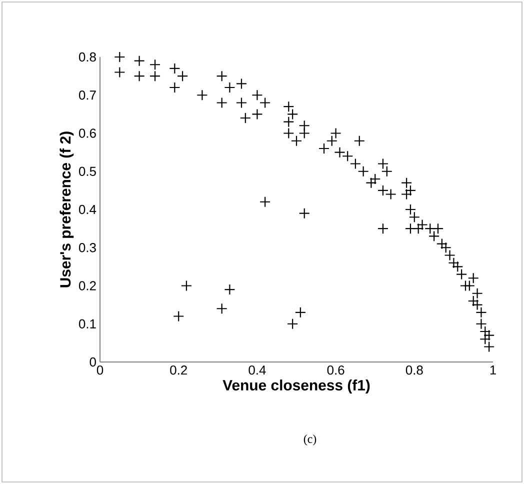 The width and height of the screenshot is (524, 484). Describe the element at coordinates (87, 323) in the screenshot. I see `y-tick-label: 0.1` at that location.